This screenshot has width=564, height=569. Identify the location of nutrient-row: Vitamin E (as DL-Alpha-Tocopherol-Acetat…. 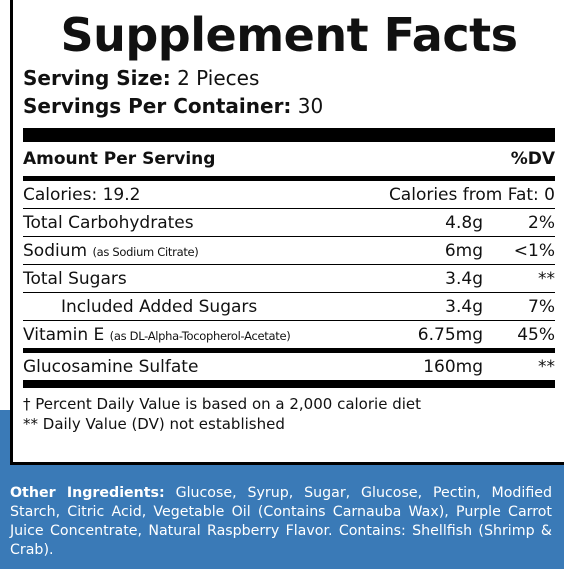
(289, 337).